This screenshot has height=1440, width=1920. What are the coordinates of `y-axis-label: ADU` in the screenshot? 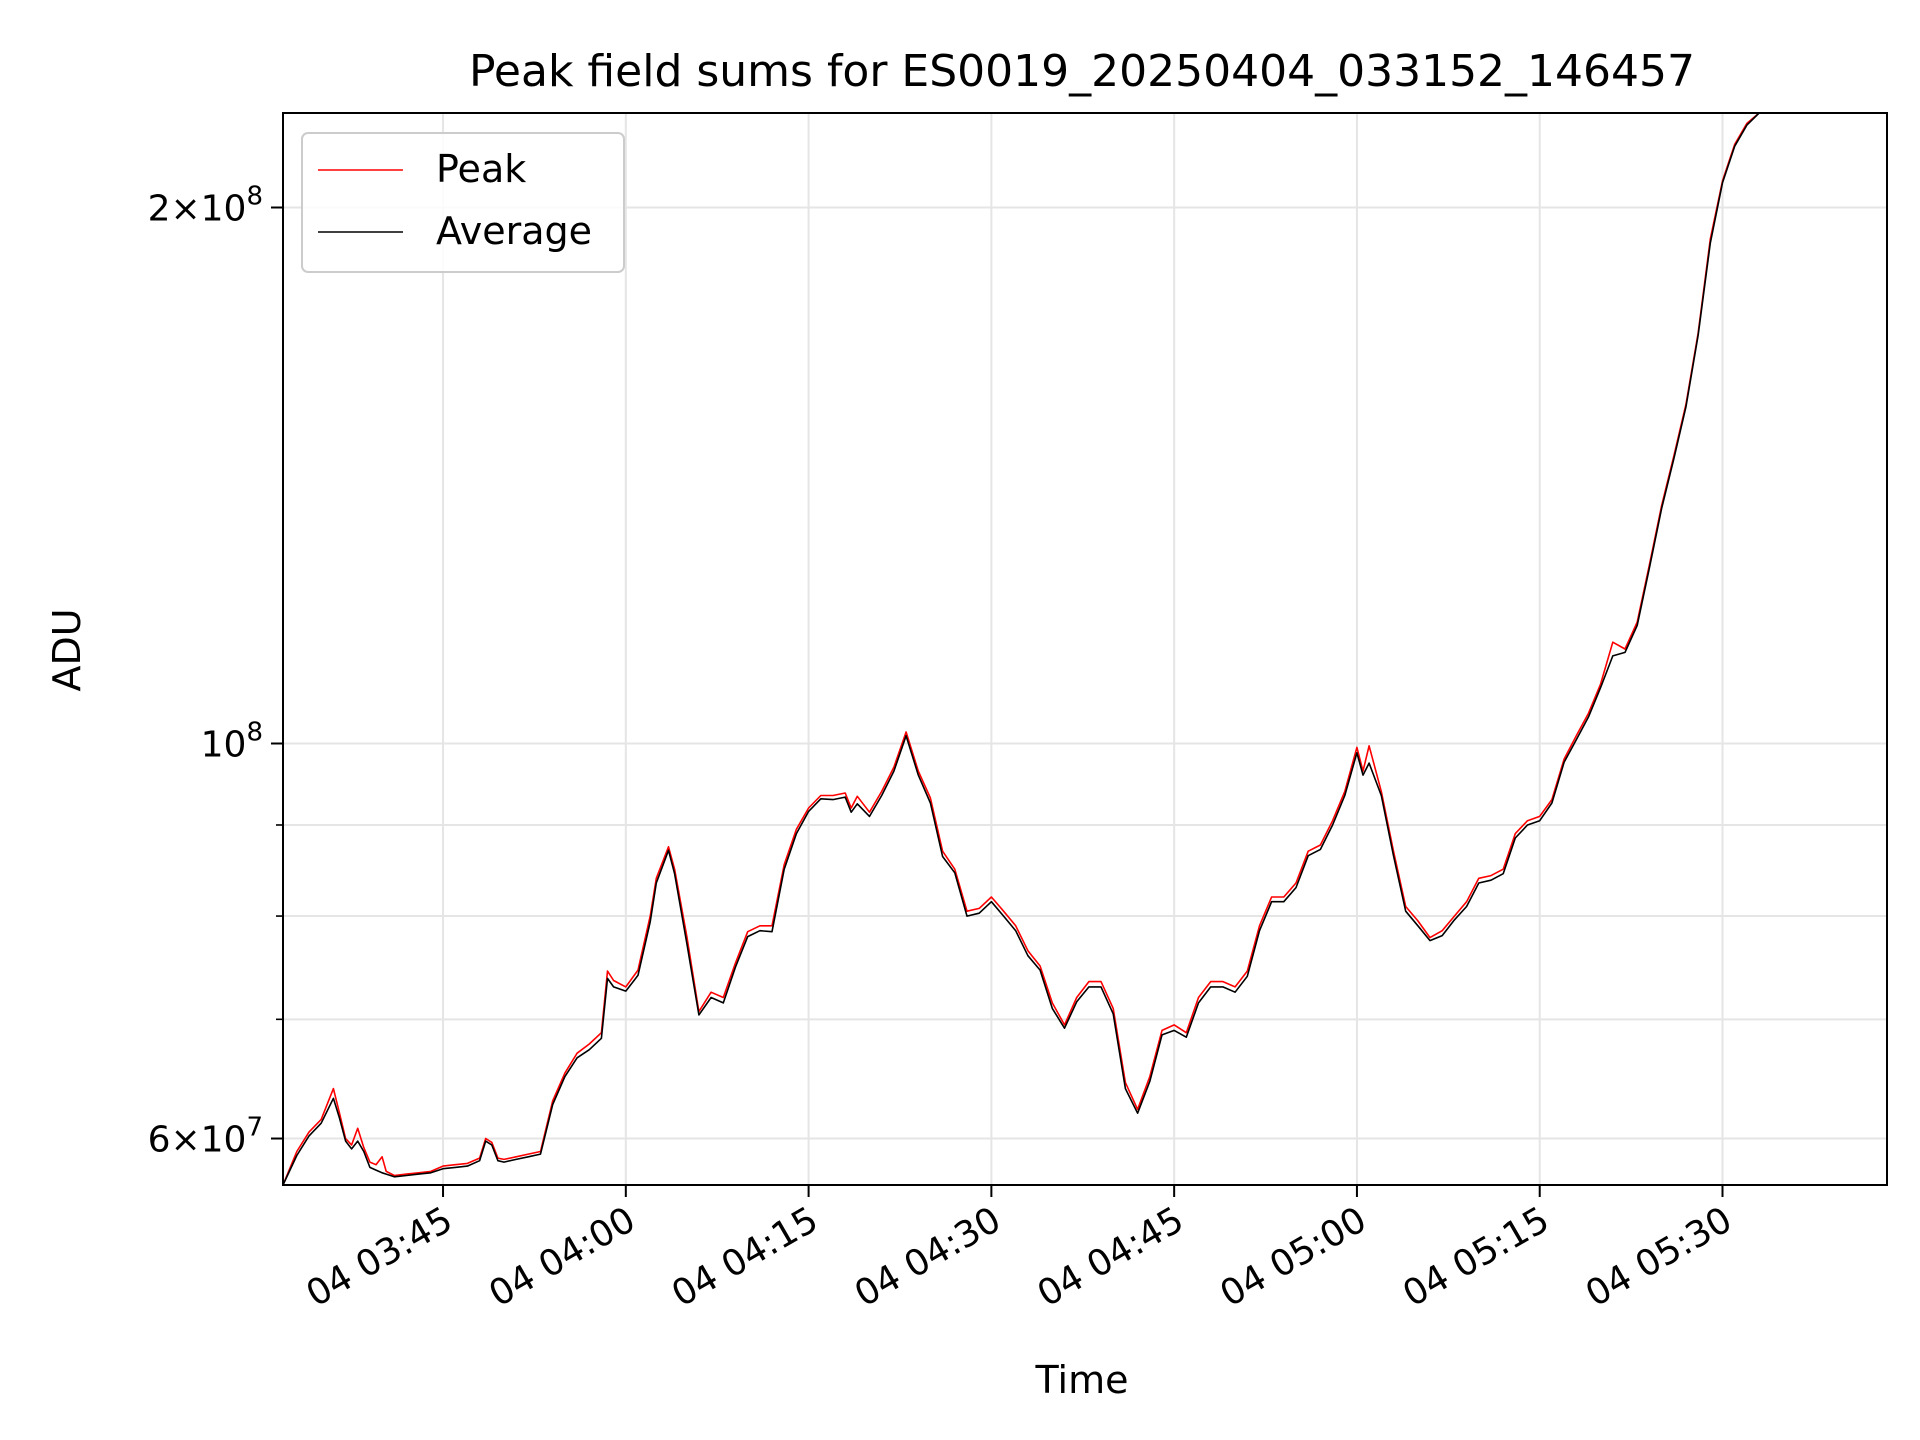 It's located at (67, 649).